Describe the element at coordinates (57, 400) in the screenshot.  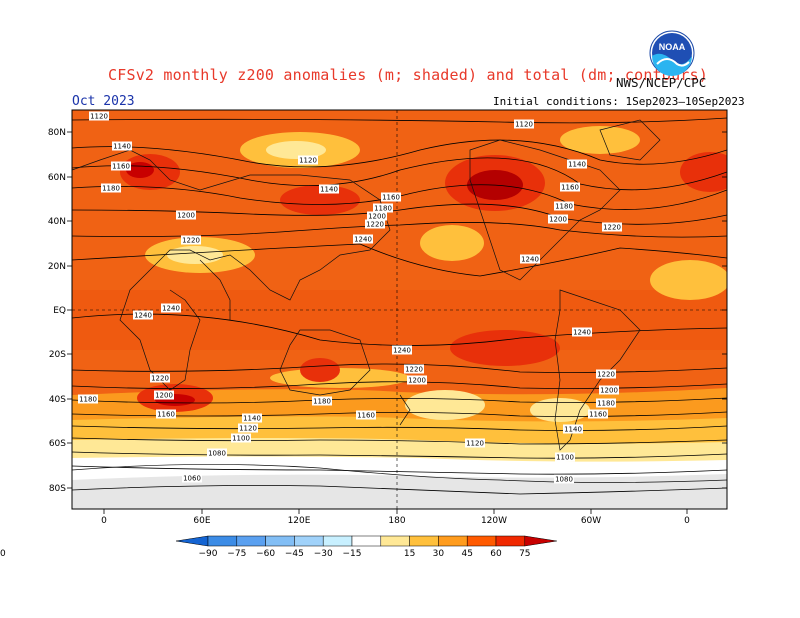
I see `lat-tick-label: 40S` at that location.